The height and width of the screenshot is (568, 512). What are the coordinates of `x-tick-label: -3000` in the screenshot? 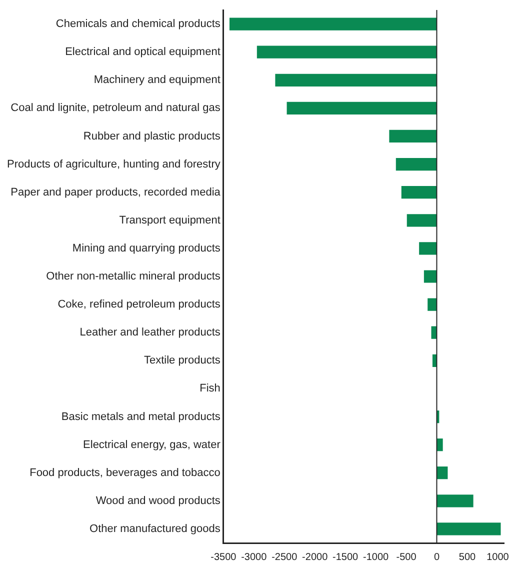 It's located at (254, 557).